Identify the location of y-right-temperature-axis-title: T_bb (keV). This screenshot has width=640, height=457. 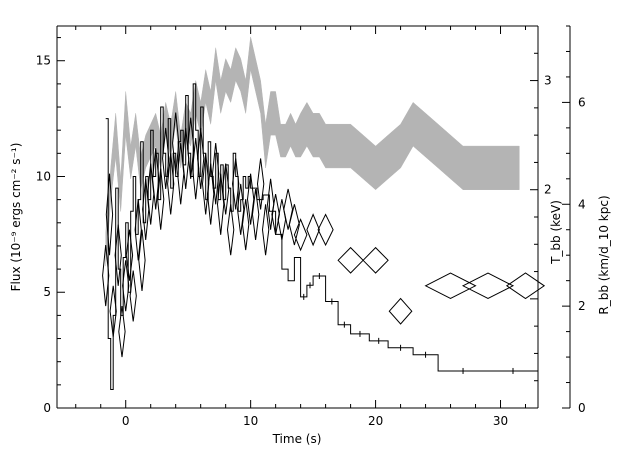
(556, 232).